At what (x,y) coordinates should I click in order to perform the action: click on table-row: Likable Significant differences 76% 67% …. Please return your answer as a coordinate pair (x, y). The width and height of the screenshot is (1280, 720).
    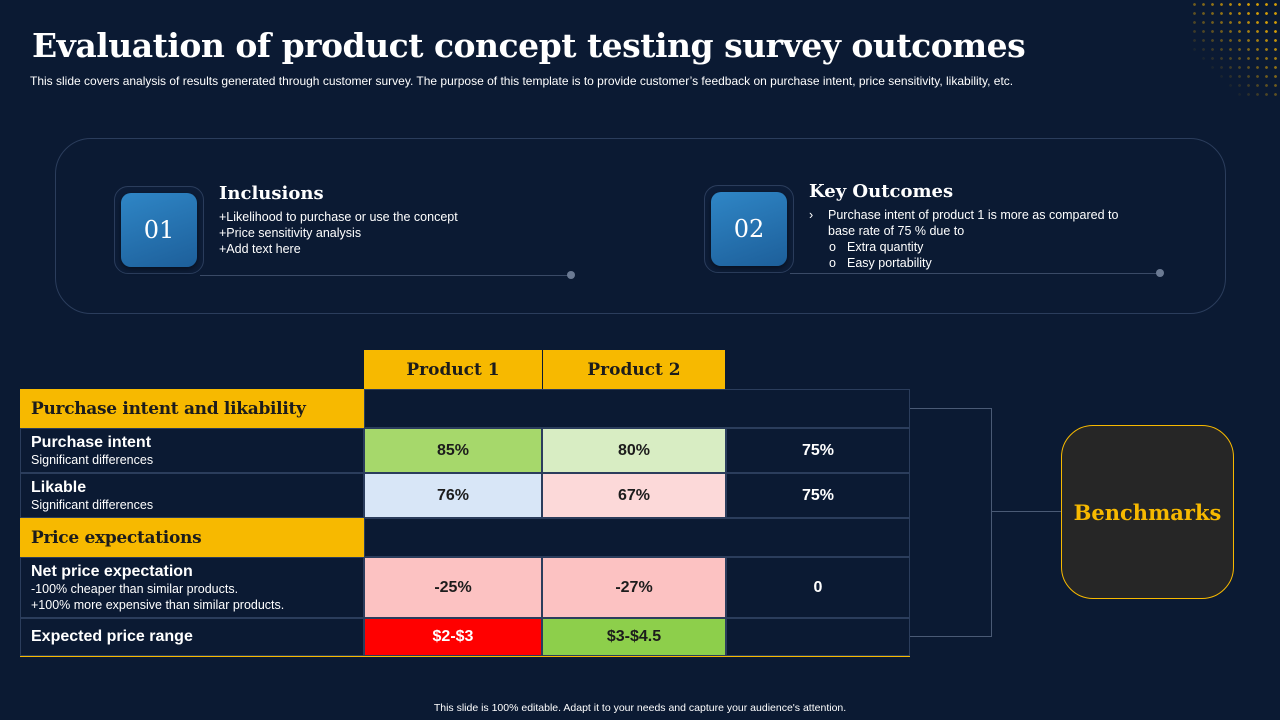
    Looking at the image, I should click on (465, 495).